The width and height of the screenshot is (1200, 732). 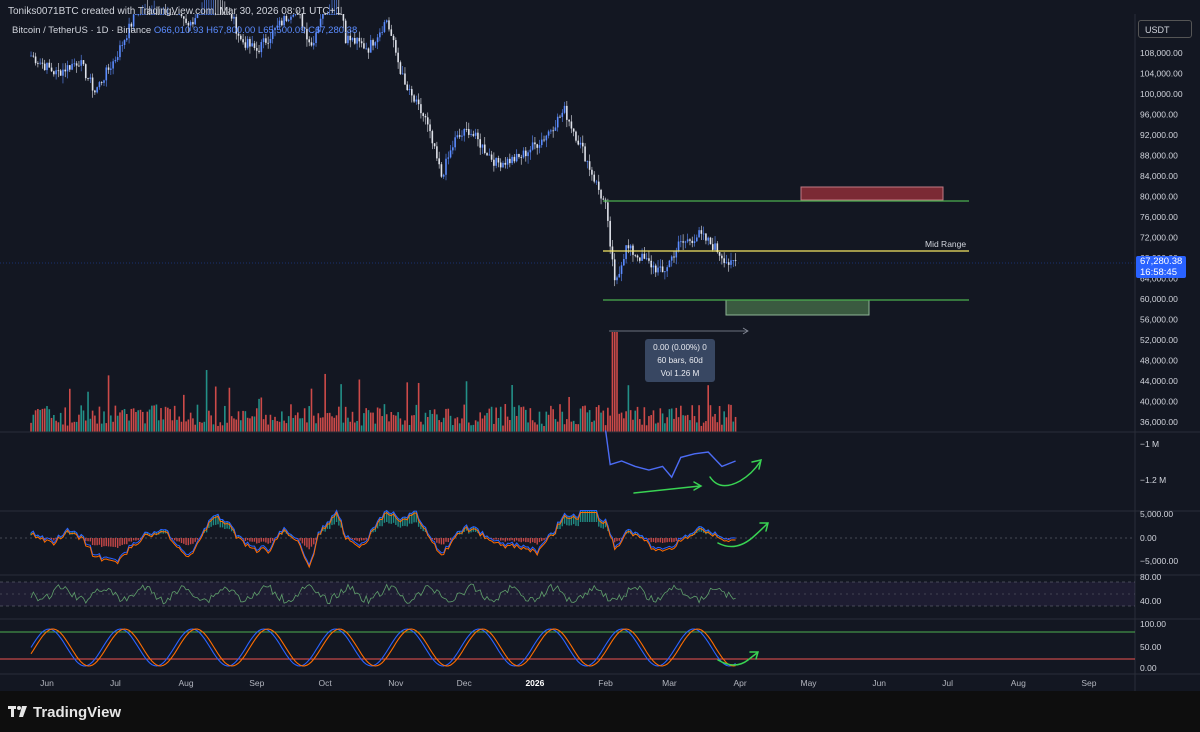 What do you see at coordinates (64, 712) in the screenshot?
I see `tradingview-logo: TradingView` at bounding box center [64, 712].